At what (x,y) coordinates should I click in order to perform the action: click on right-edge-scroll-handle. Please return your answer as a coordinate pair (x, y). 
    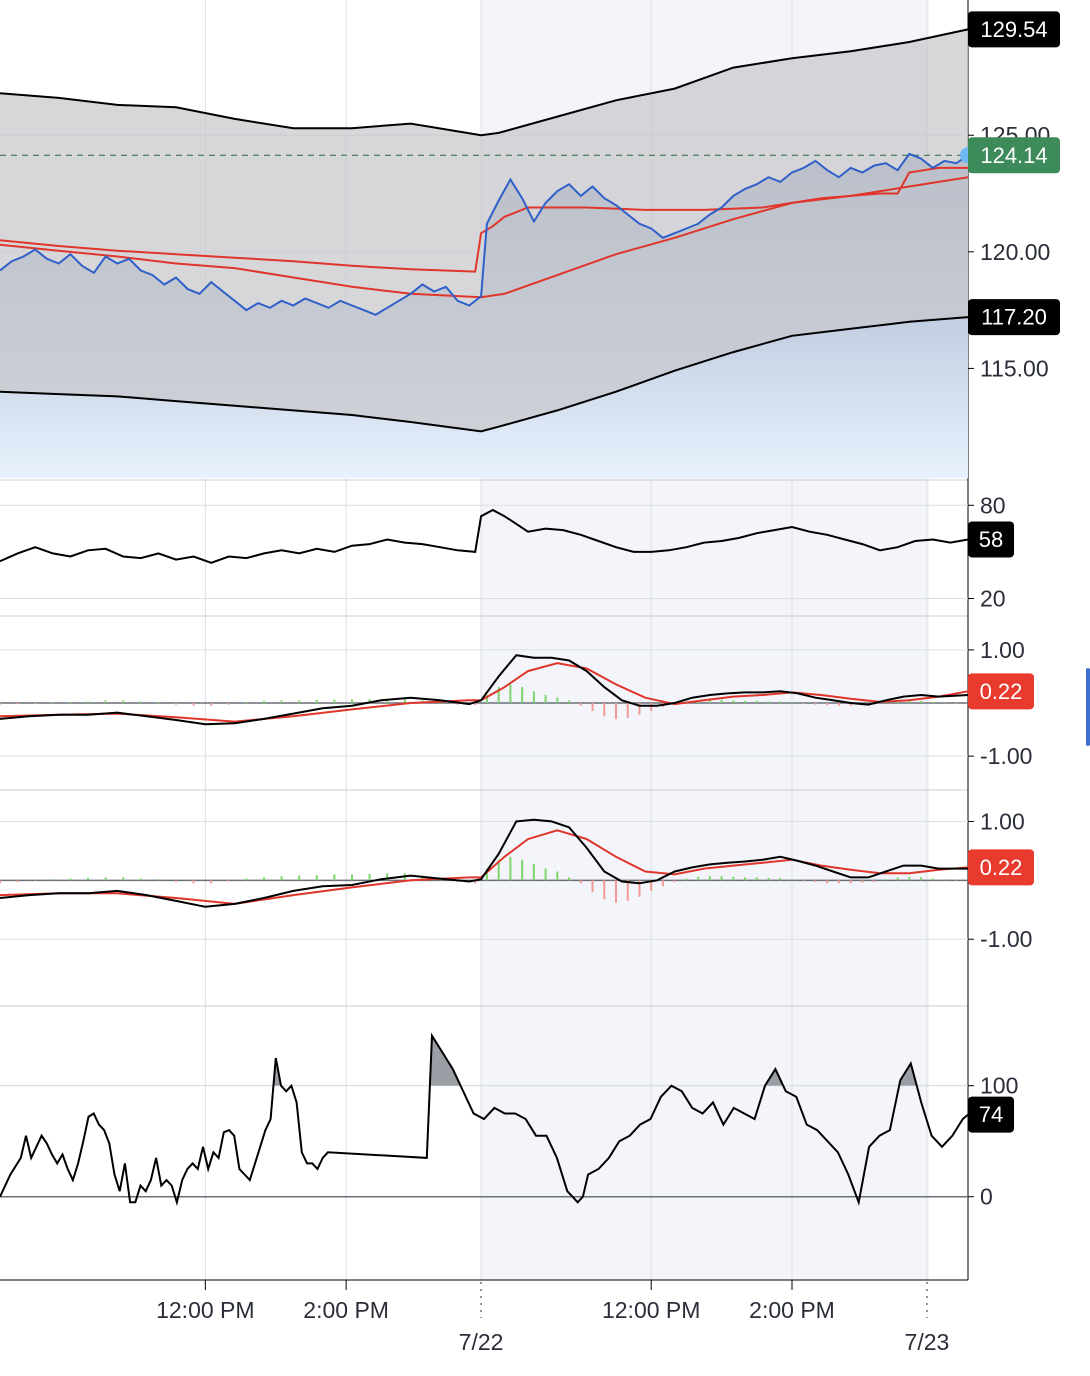
    Looking at the image, I should click on (1088, 707).